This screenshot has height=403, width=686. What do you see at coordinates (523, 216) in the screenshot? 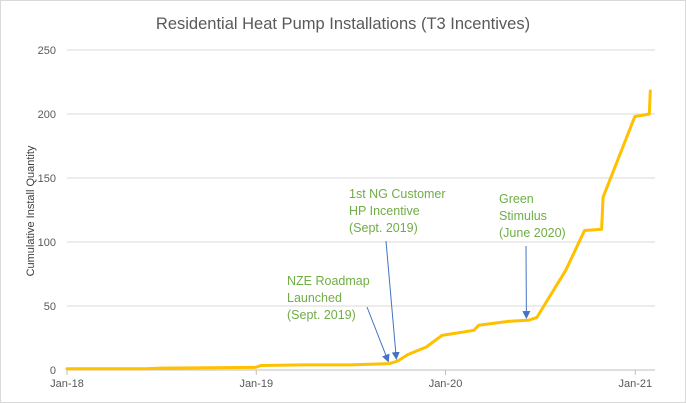
I see `annotation-text: Stimulus` at bounding box center [523, 216].